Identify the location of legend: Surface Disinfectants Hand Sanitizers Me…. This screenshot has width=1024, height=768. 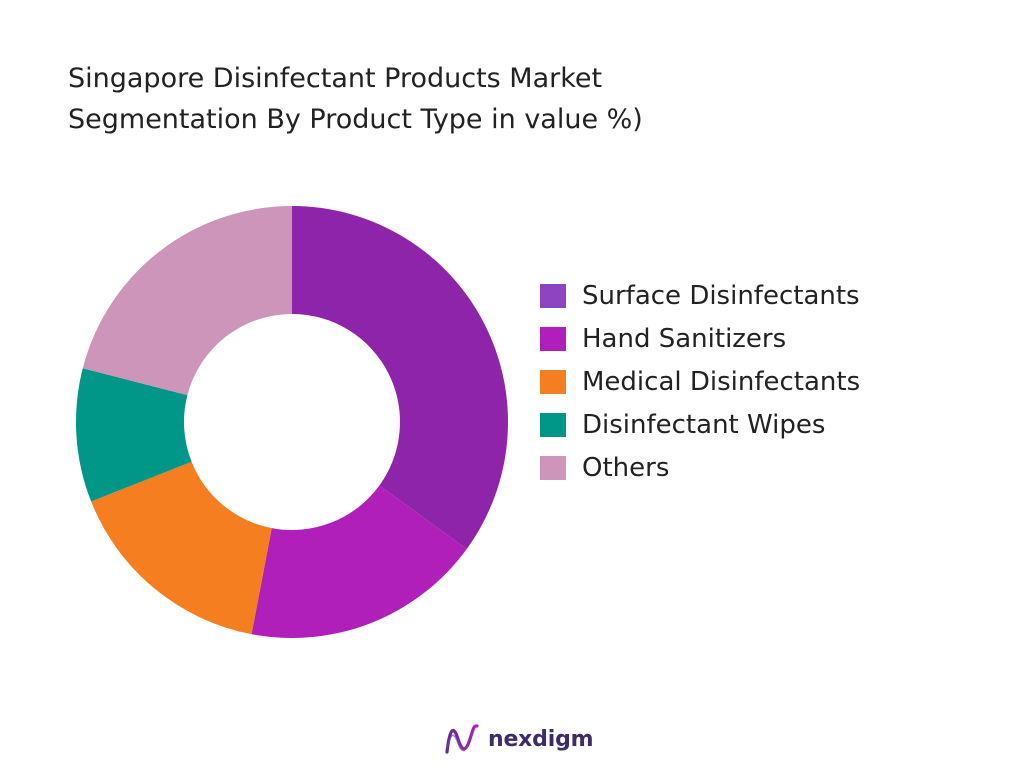
(700, 381).